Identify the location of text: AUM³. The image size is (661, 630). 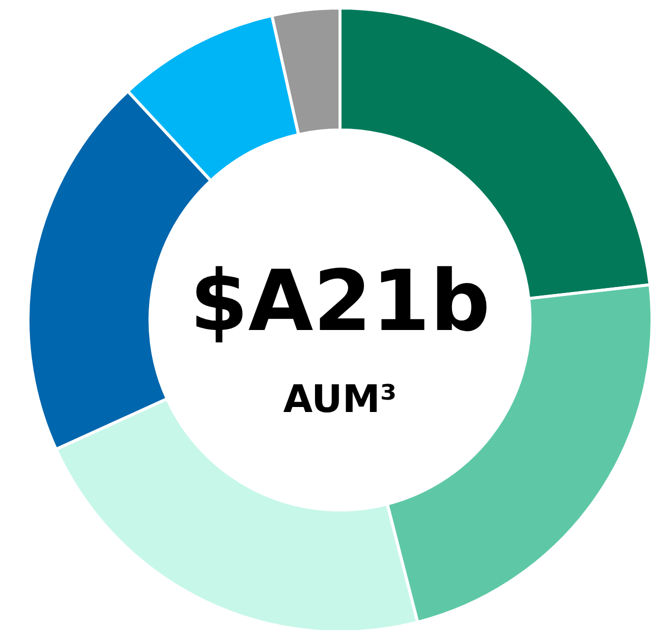
(340, 399).